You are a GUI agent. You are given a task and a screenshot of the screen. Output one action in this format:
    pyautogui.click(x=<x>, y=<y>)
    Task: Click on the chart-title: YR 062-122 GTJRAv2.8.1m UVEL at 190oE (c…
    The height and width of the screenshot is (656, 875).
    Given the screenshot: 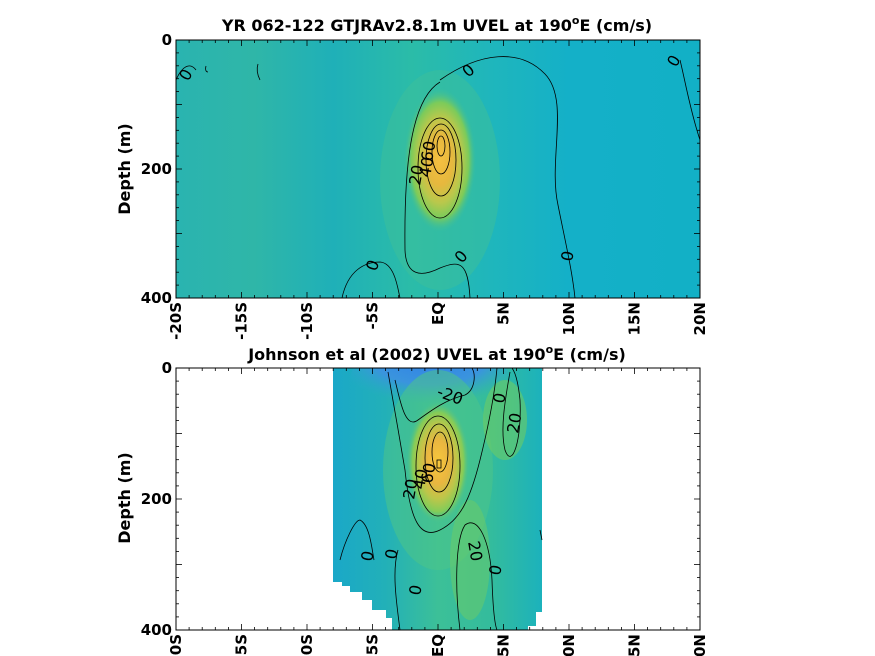 What is the action you would take?
    pyautogui.click(x=436, y=24)
    